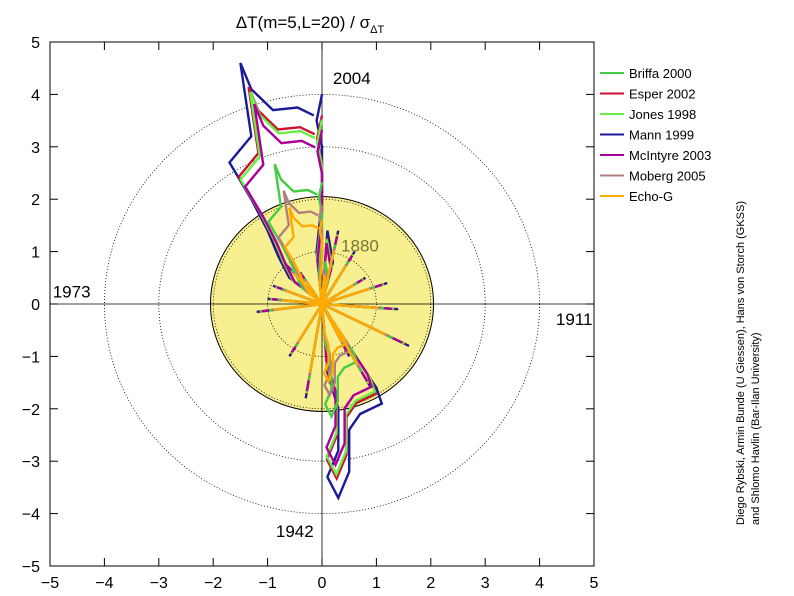 This screenshot has width=794, height=596. What do you see at coordinates (35, 148) in the screenshot?
I see `y-tick-label: 3` at bounding box center [35, 148].